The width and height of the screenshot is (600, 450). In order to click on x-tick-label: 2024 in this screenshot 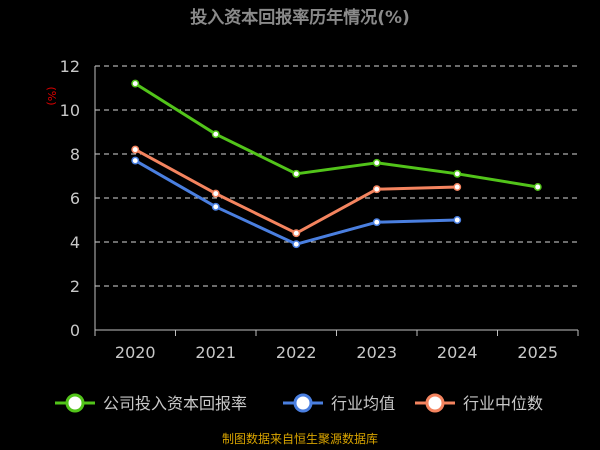, I will do `click(457, 352)`.